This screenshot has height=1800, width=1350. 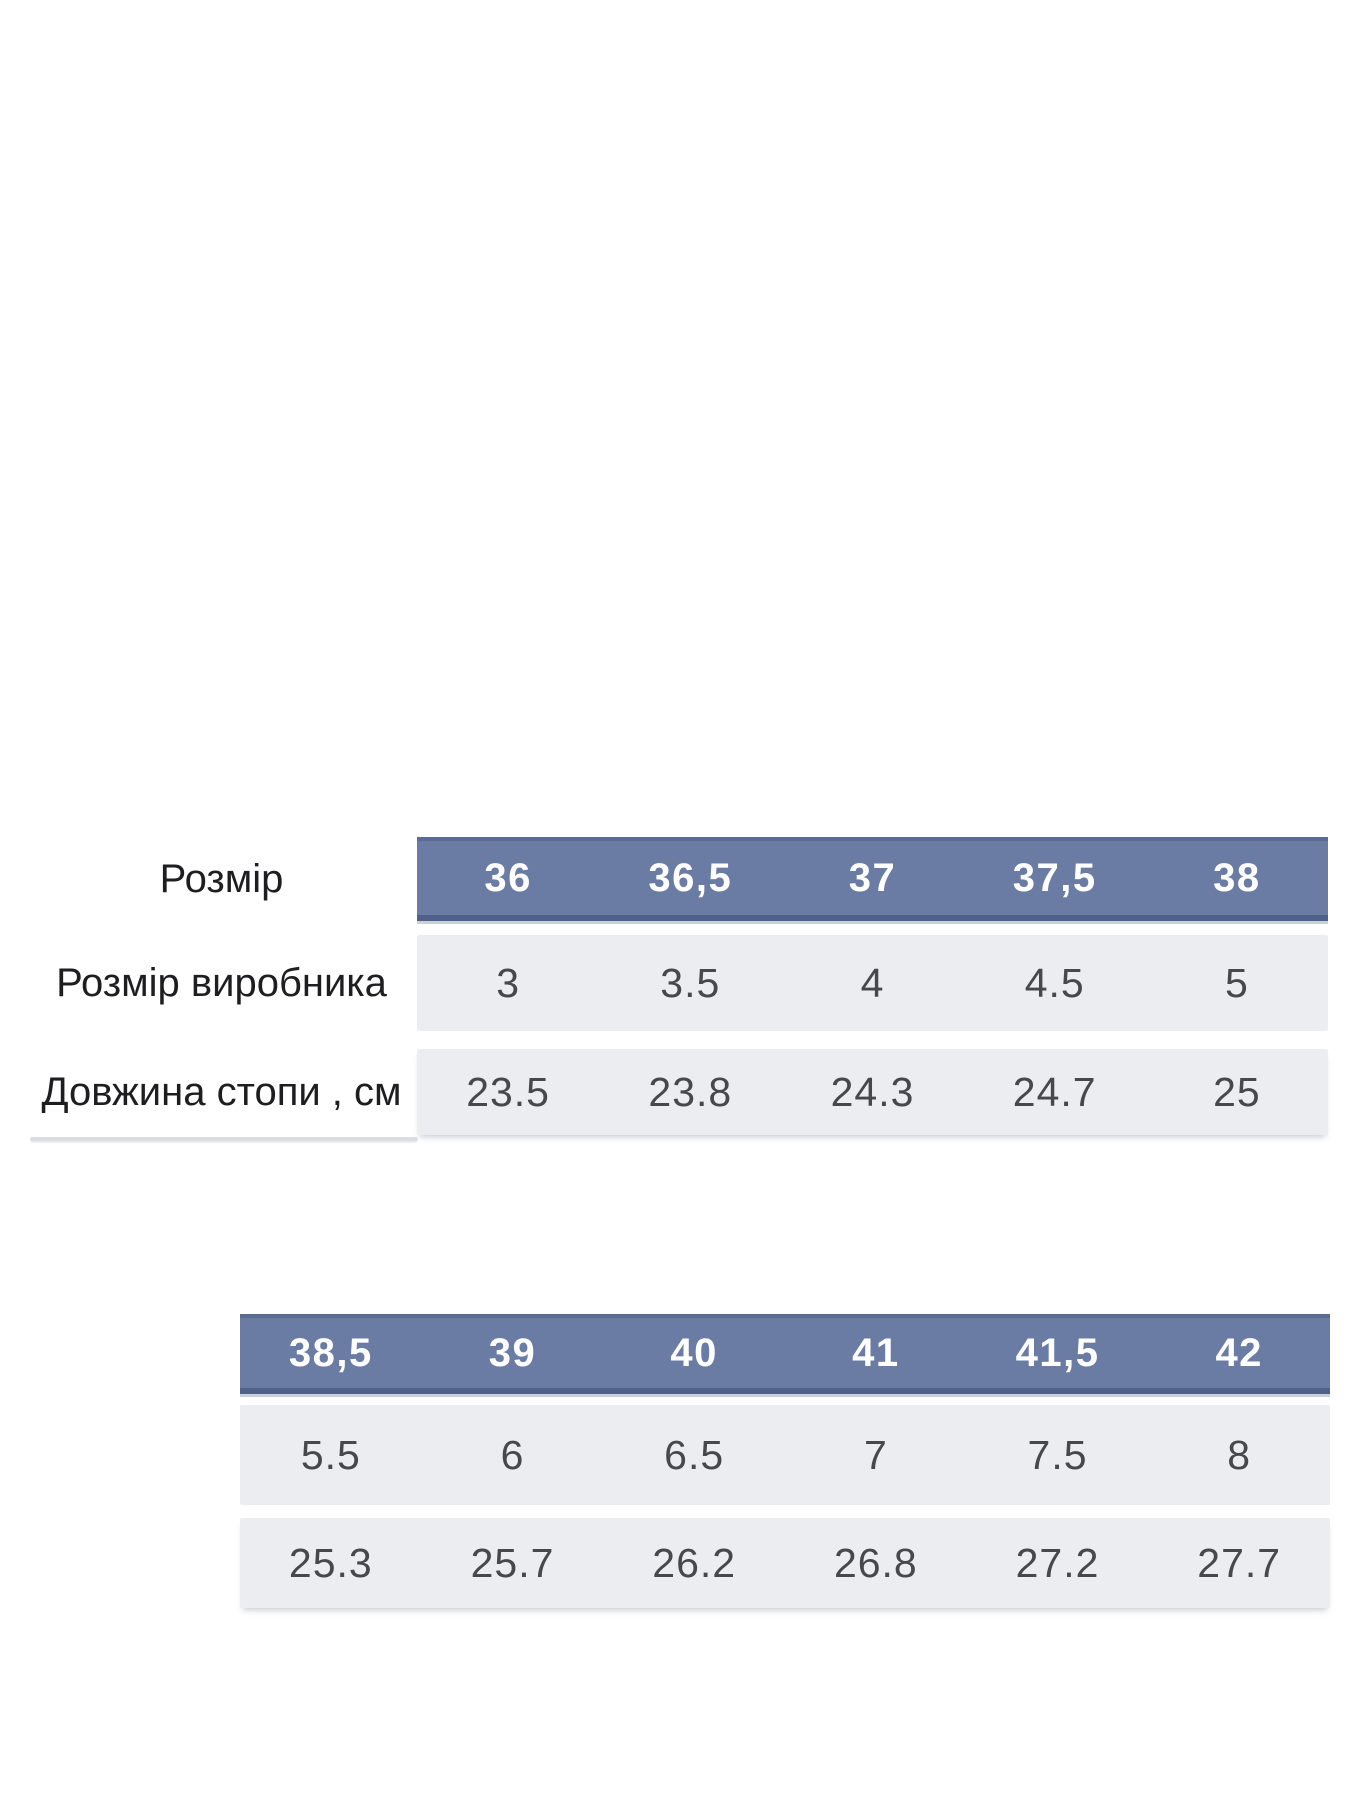 What do you see at coordinates (1054, 1091) in the screenshot?
I see `table1-foot-length-cell: 24.7` at bounding box center [1054, 1091].